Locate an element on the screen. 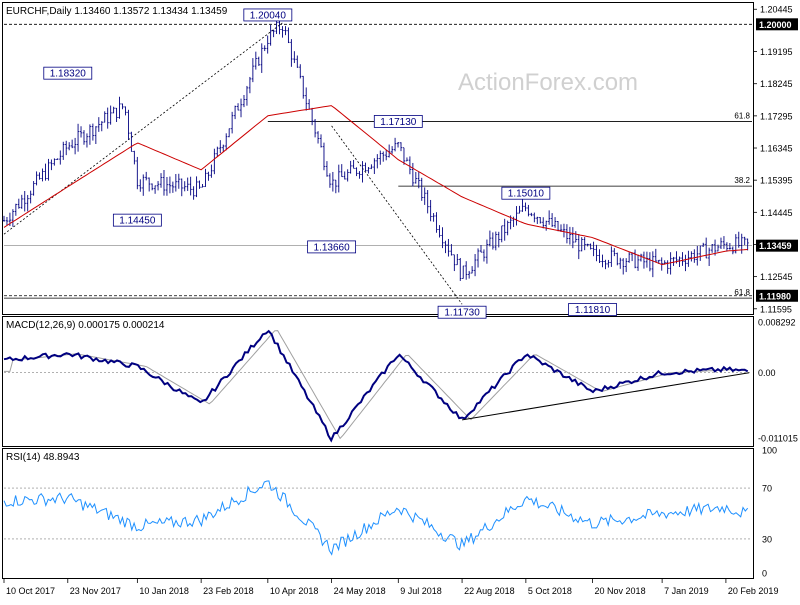 The image size is (800, 605). price-annotation-label: 1.15010 is located at coordinates (526, 194).